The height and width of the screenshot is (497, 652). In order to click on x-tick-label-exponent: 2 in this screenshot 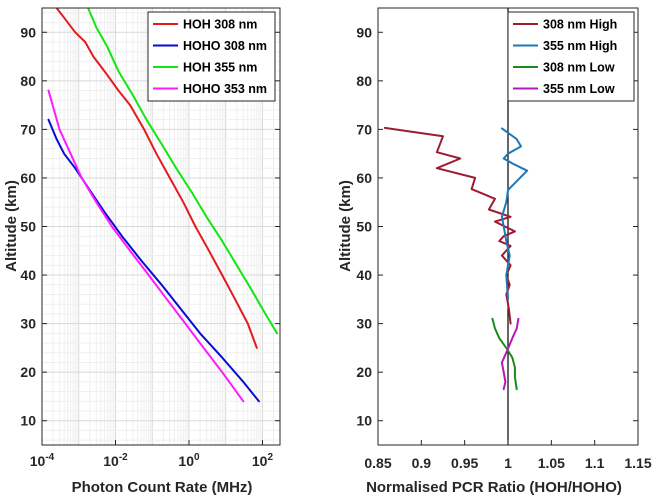, I will do `click(270, 457)`.